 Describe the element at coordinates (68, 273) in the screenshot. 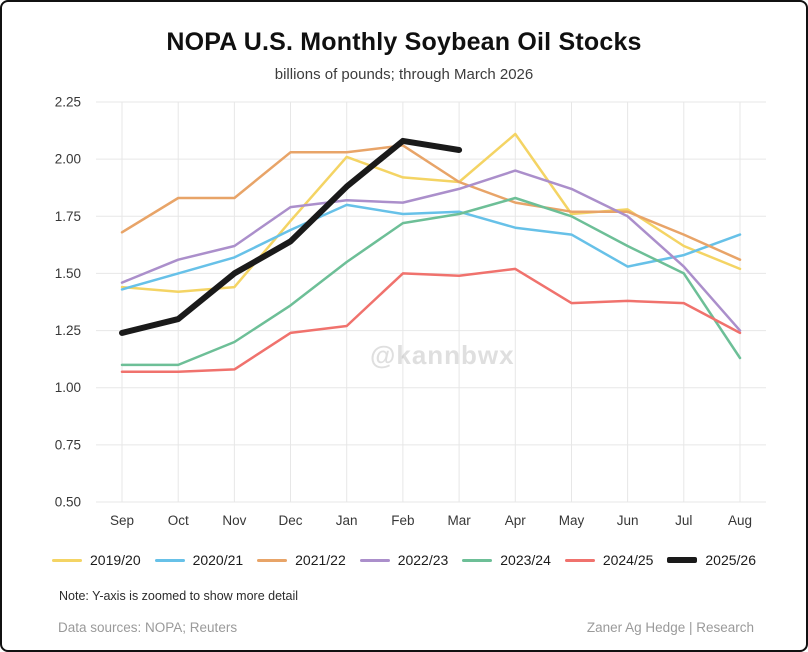

I see `y-tick-label: 1.50` at that location.